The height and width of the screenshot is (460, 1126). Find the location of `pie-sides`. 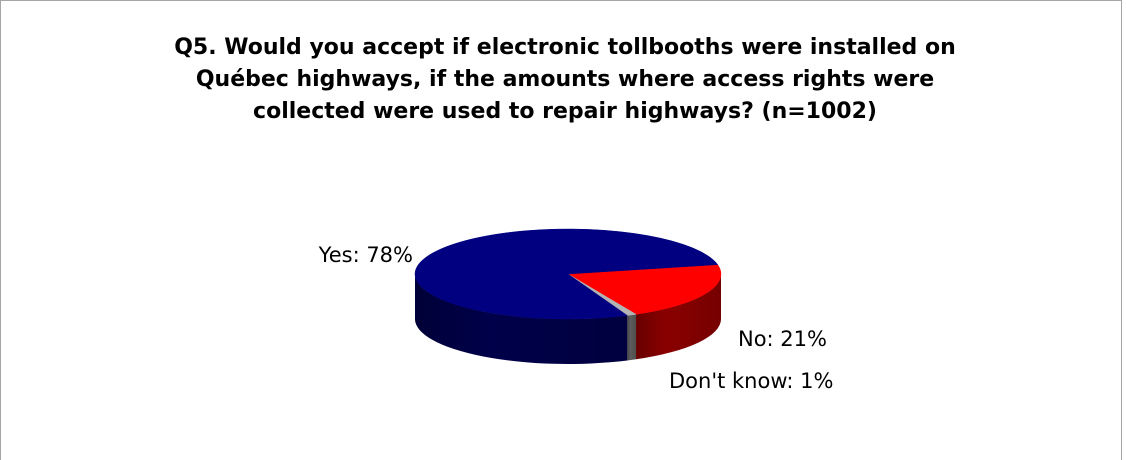

pie-sides is located at coordinates (568, 319).